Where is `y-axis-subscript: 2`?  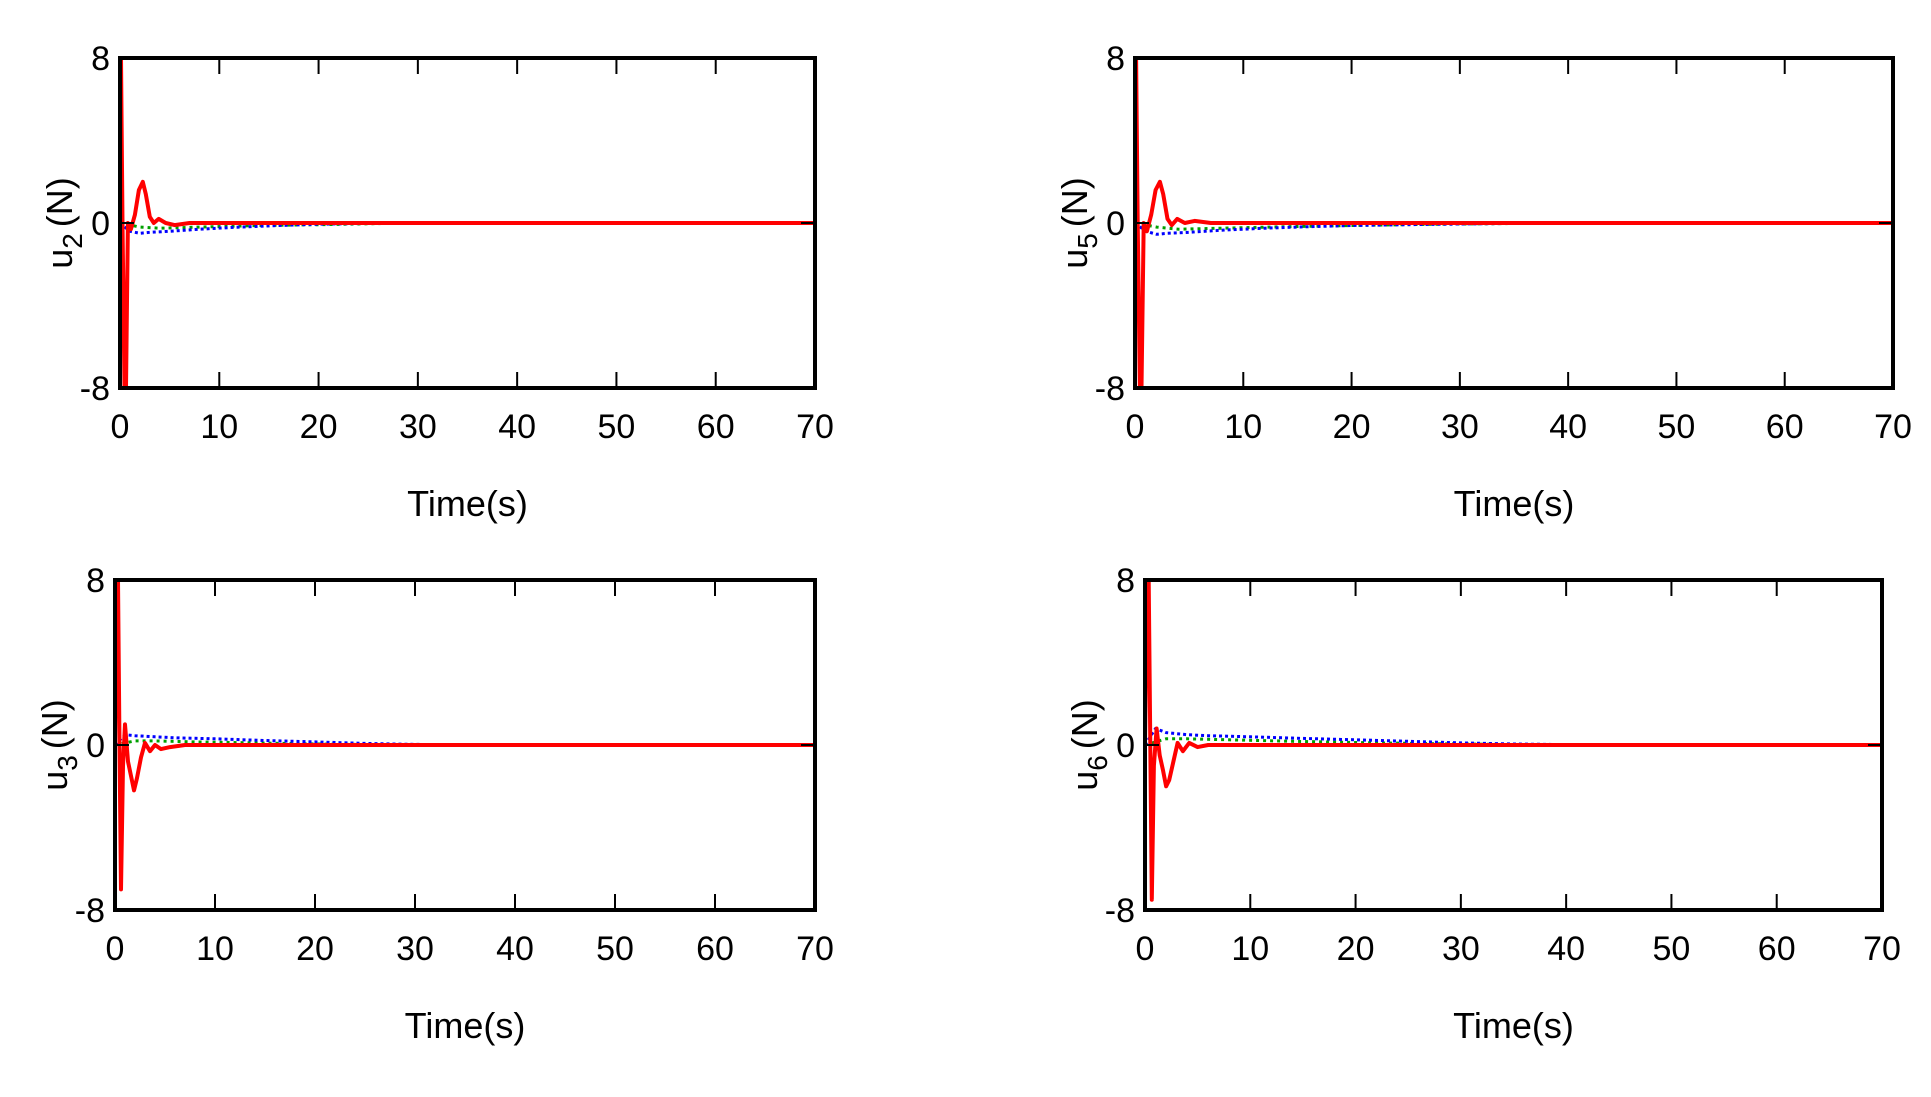
y-axis-subscript: 2 is located at coordinates (72, 241).